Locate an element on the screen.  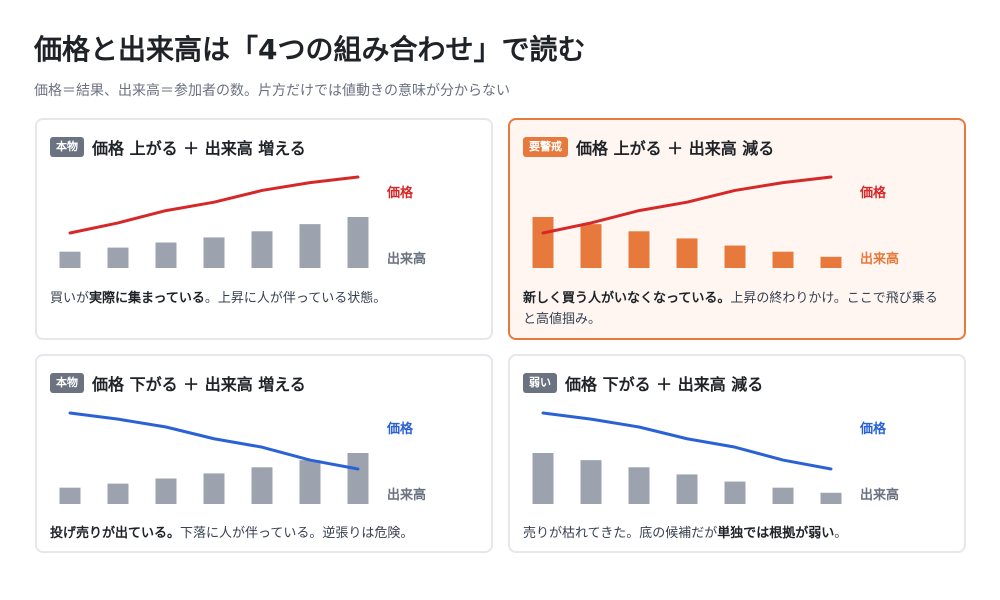
card-heading: 価格 下がる ＋ 出来高 減る is located at coordinates (664, 384).